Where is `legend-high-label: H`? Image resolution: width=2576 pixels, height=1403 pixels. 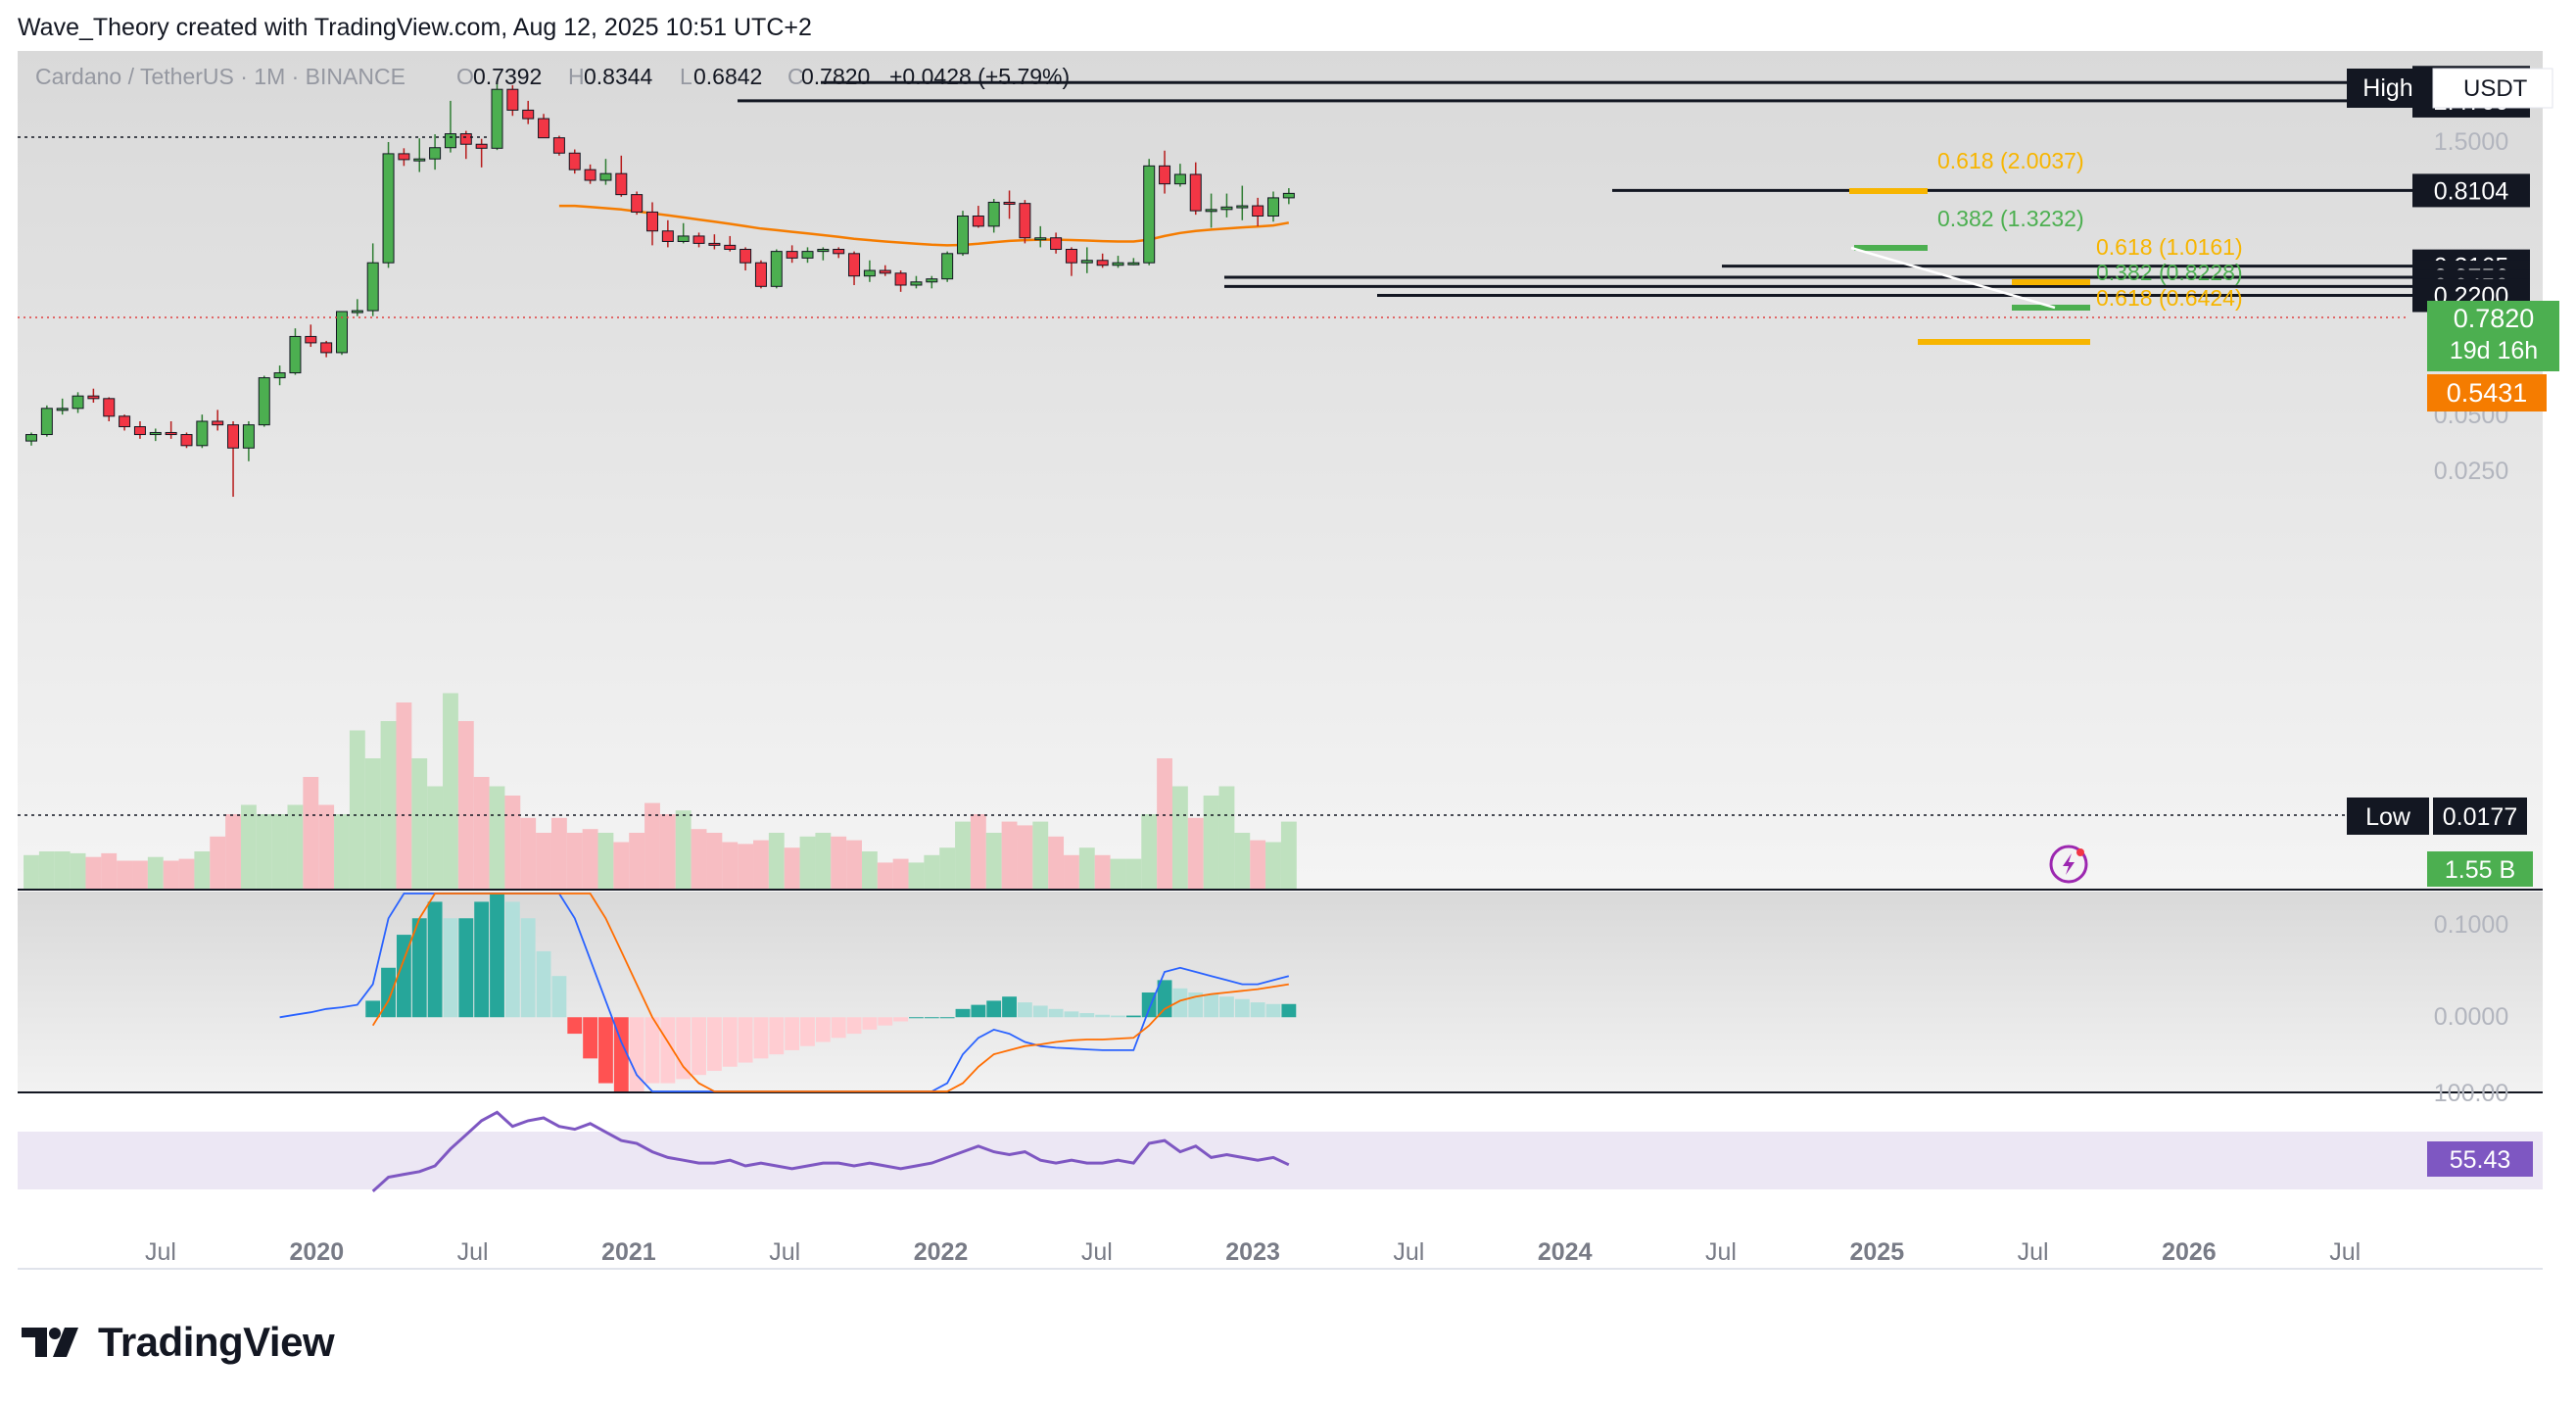
legend-high-label: H is located at coordinates (577, 77).